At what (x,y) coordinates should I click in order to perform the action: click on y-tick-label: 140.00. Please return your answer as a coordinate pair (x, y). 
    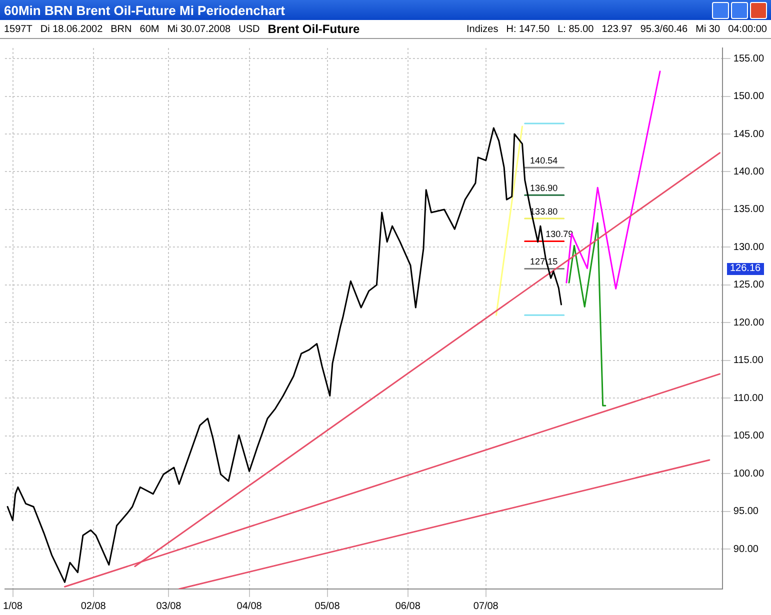
    Looking at the image, I should click on (748, 172).